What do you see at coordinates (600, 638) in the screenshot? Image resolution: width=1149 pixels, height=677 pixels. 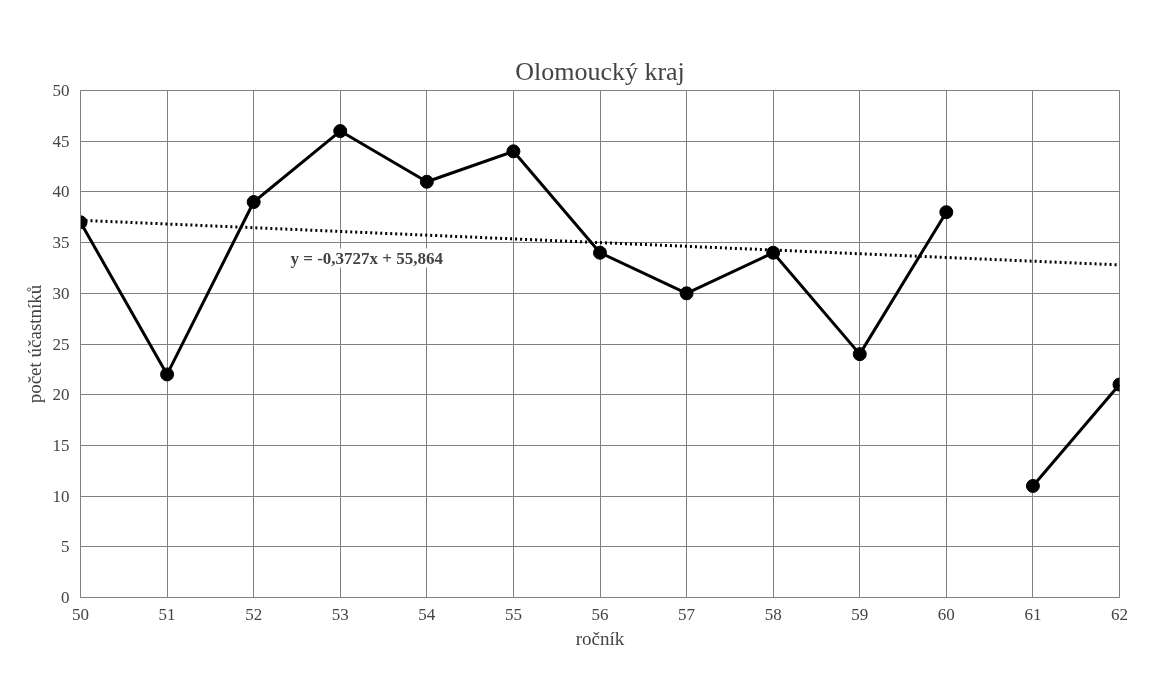 I see `x-axis-title: ročník` at bounding box center [600, 638].